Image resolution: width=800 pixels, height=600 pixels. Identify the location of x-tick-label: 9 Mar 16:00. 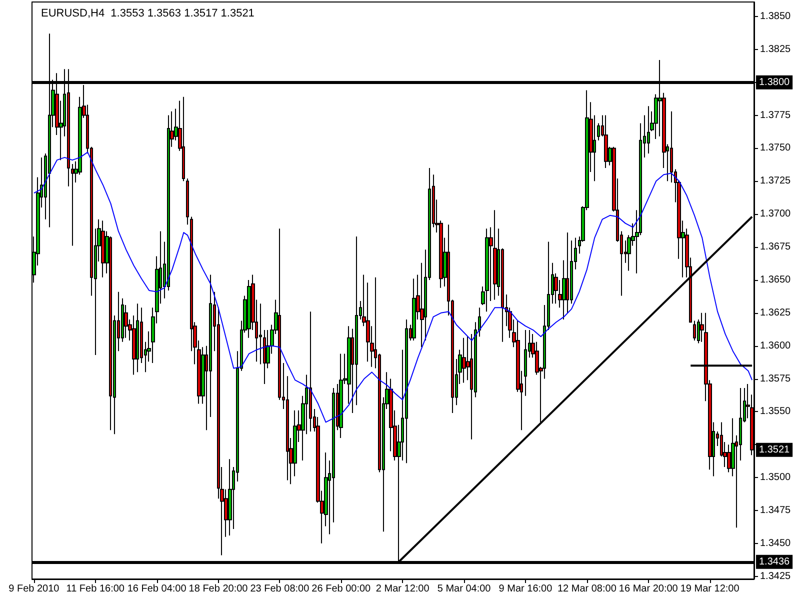
(525, 589).